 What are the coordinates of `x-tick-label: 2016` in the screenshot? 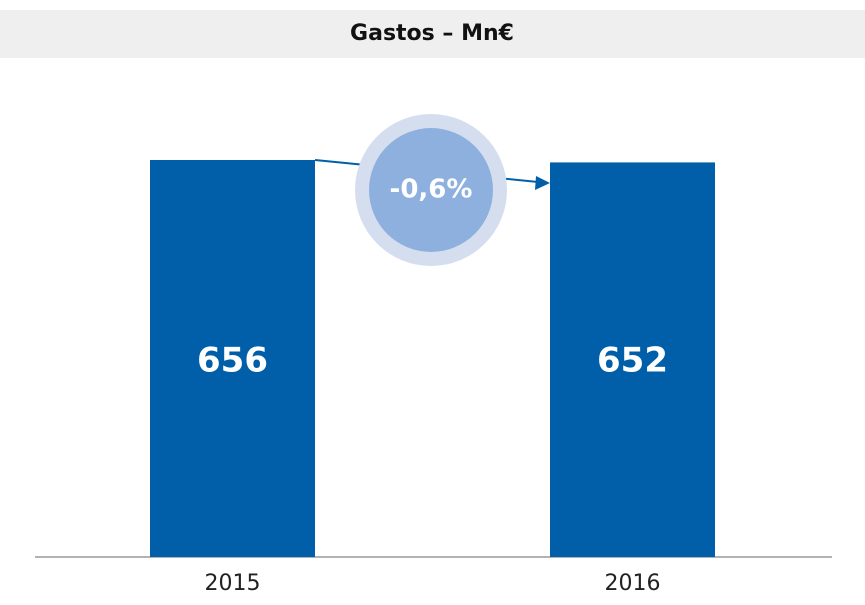 It's located at (633, 583).